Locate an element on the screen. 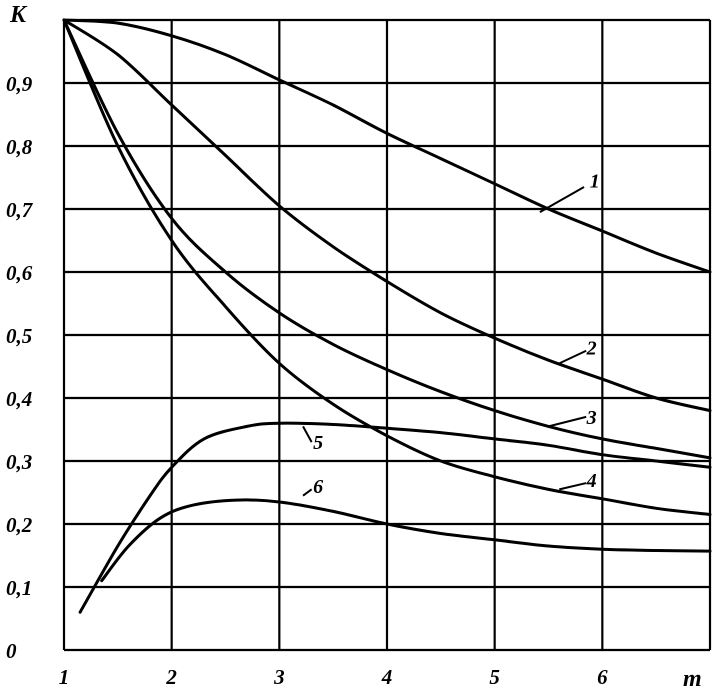  x-tick-label: 3 is located at coordinates (279, 677).